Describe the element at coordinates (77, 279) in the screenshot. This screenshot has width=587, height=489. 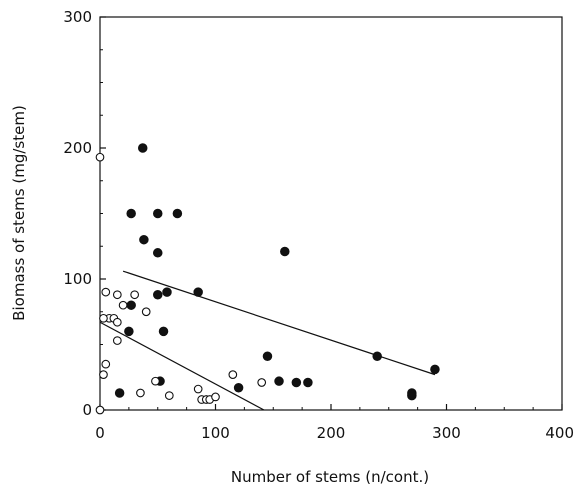
I see `y-tick-label: 100` at that location.